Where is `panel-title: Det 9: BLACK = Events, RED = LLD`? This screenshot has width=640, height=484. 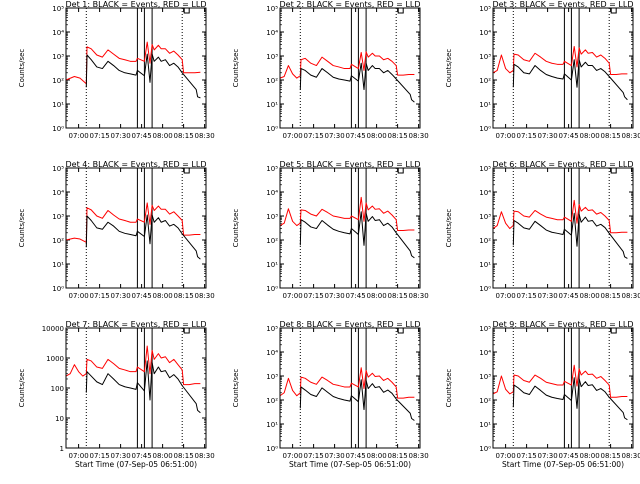
panel-title: Det 9: BLACK = Events, RED = LLD is located at coordinates (563, 324).